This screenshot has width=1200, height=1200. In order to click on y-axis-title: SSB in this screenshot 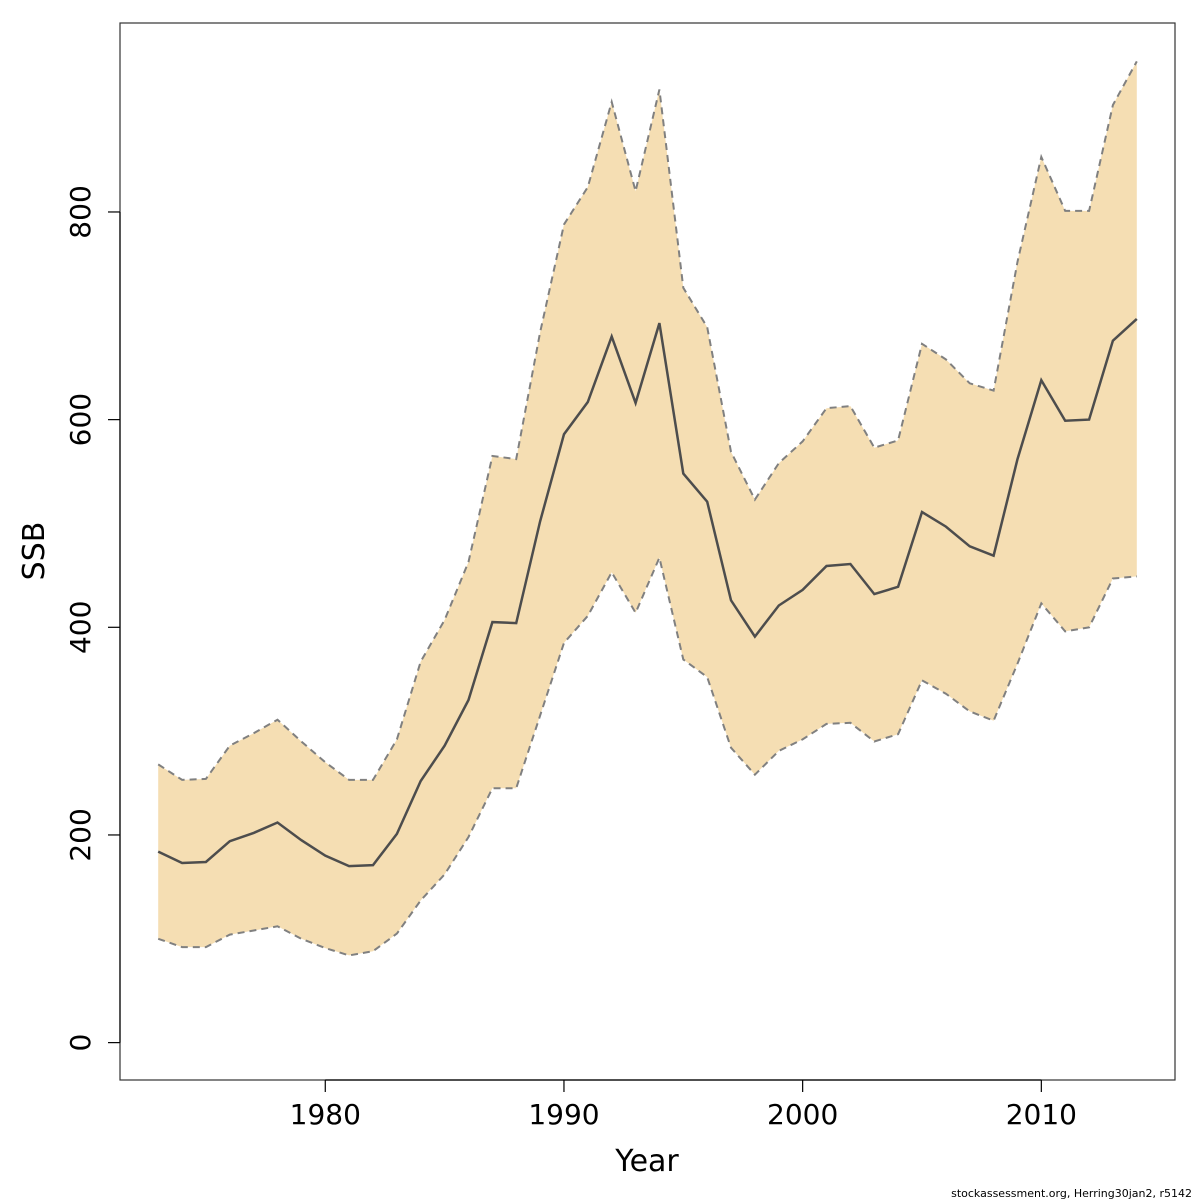, I will do `click(34, 551)`.